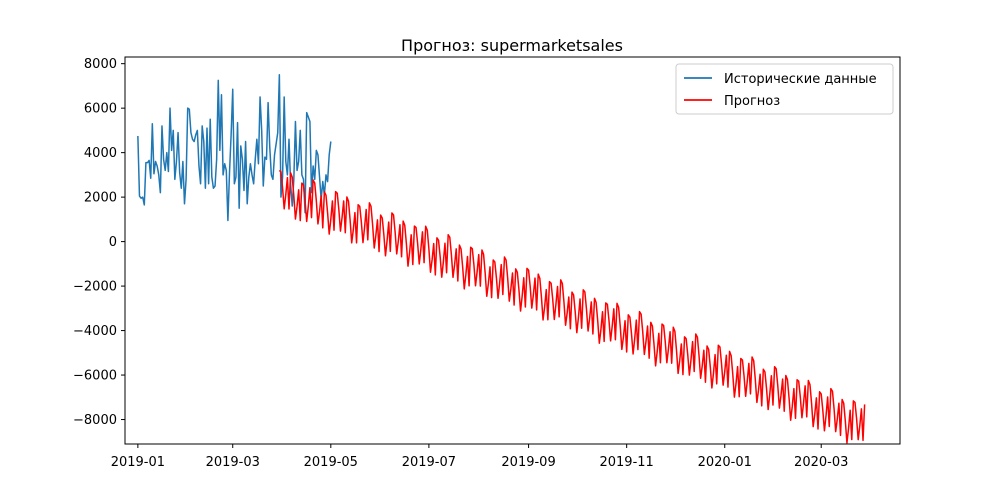 This screenshot has height=500, width=1000. What do you see at coordinates (233, 462) in the screenshot?
I see `x-tick-label: 2019-03` at bounding box center [233, 462].